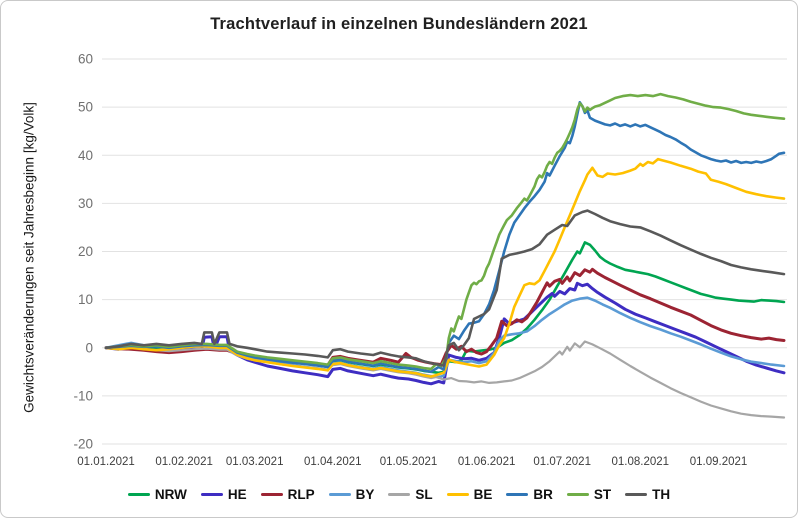  Describe the element at coordinates (424, 494) in the screenshot. I see `legend-label-SL: SL` at that location.